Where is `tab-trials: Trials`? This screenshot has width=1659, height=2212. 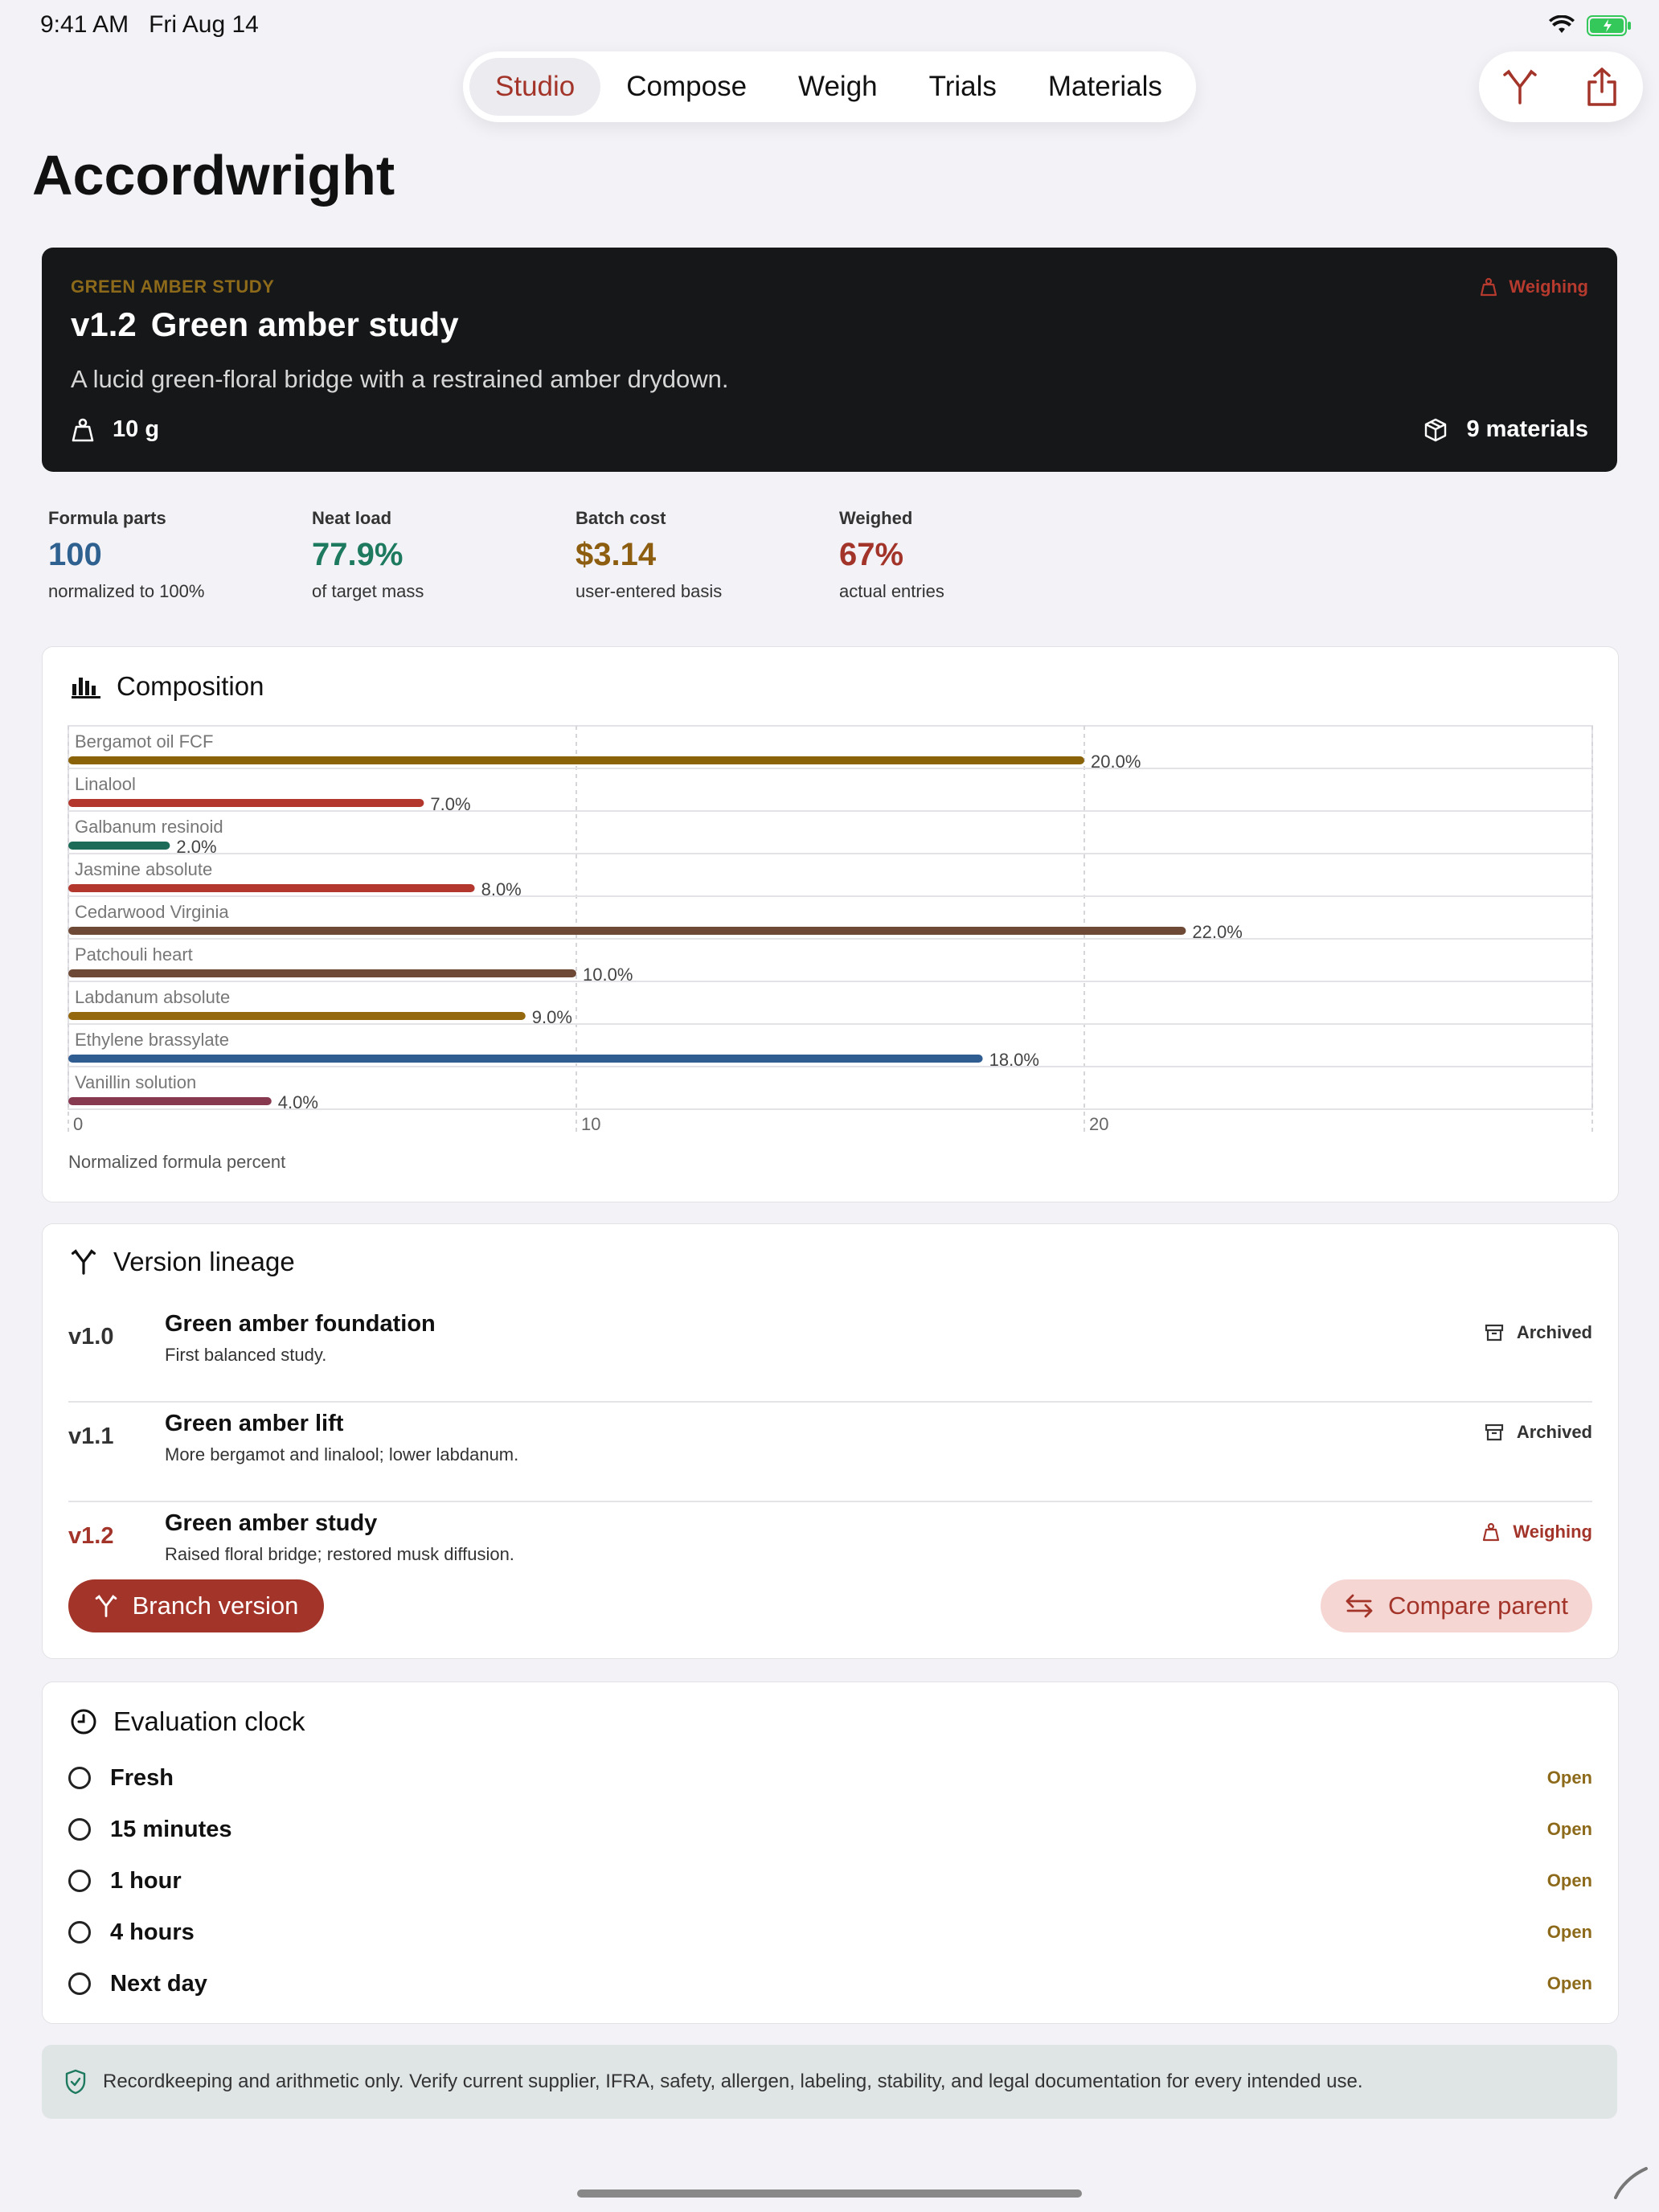 tab-trials: Trials is located at coordinates (962, 86).